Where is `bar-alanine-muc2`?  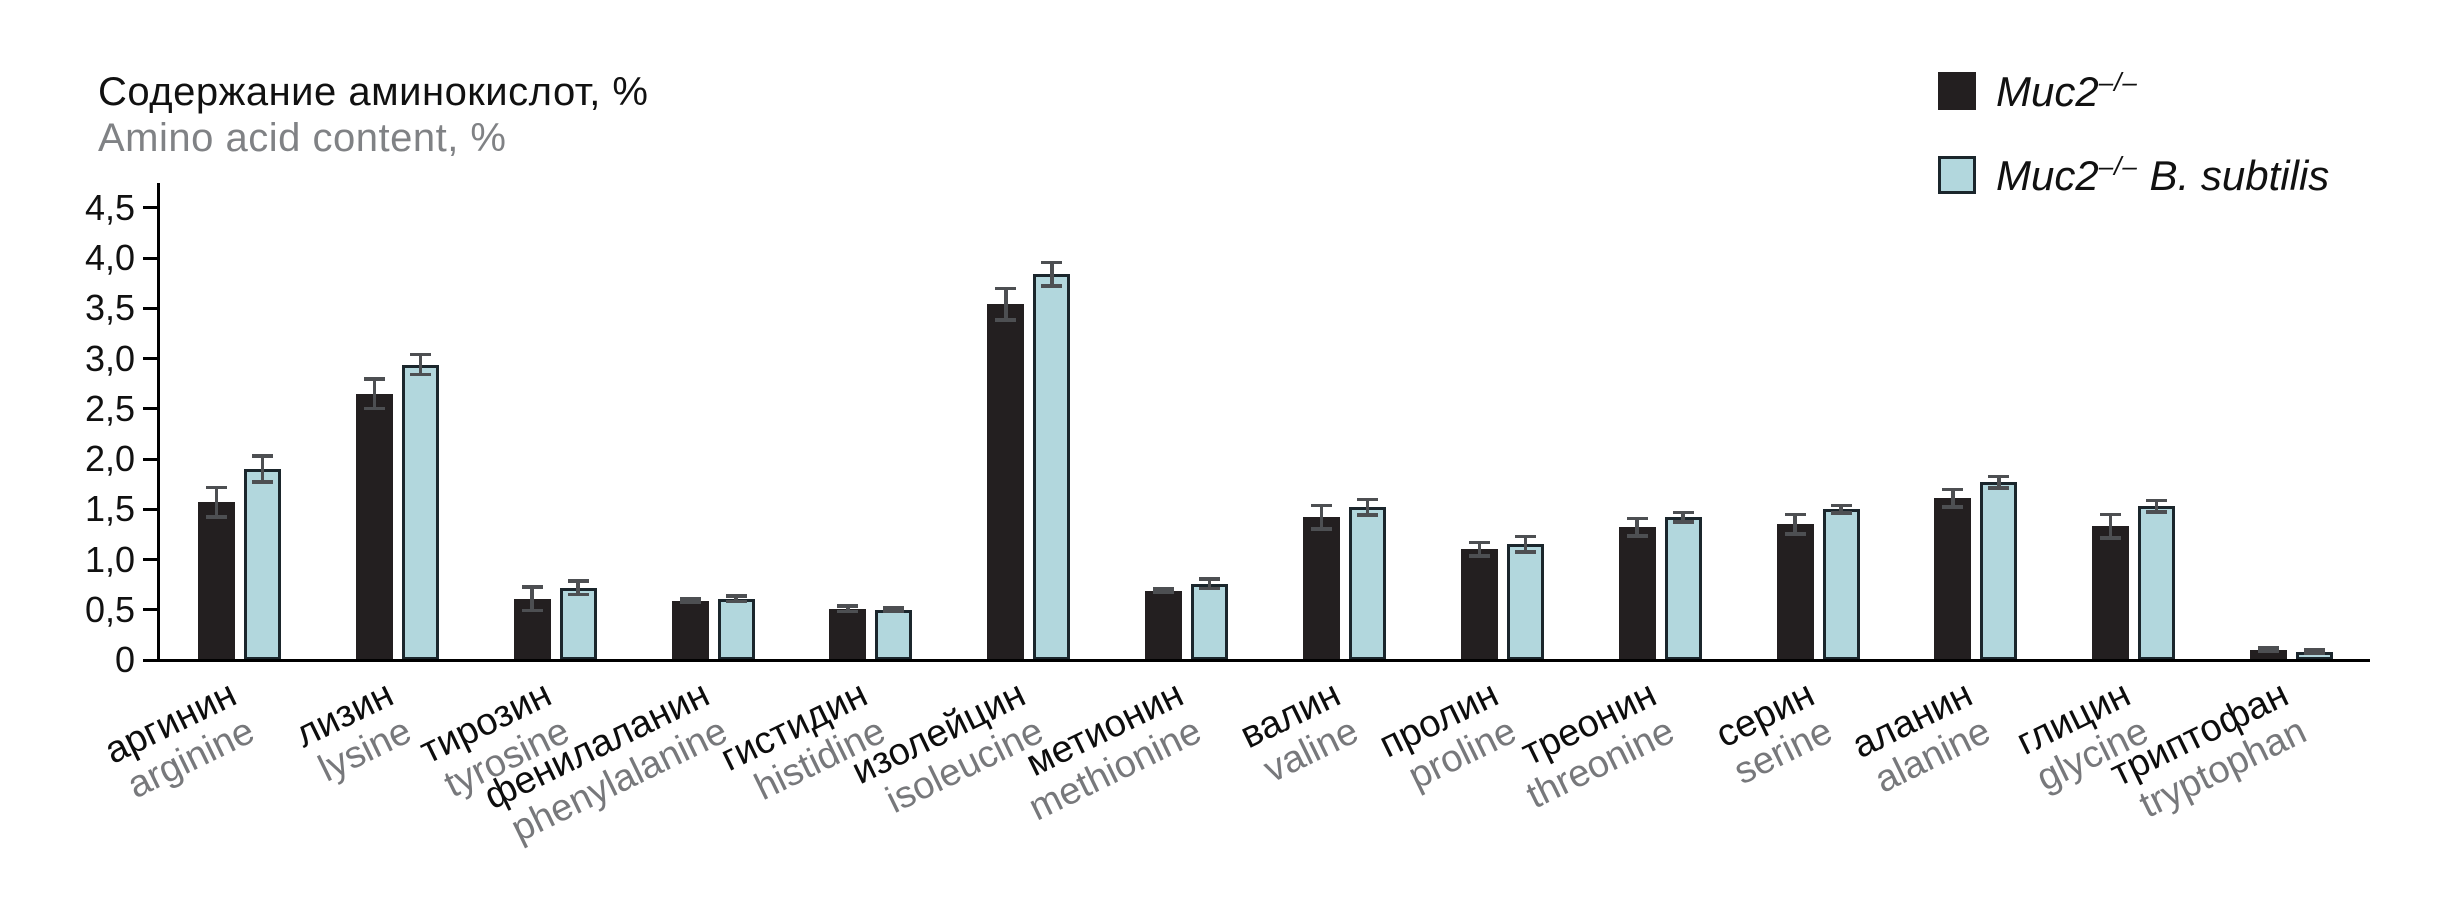
bar-alanine-muc2 is located at coordinates (1953, 579).